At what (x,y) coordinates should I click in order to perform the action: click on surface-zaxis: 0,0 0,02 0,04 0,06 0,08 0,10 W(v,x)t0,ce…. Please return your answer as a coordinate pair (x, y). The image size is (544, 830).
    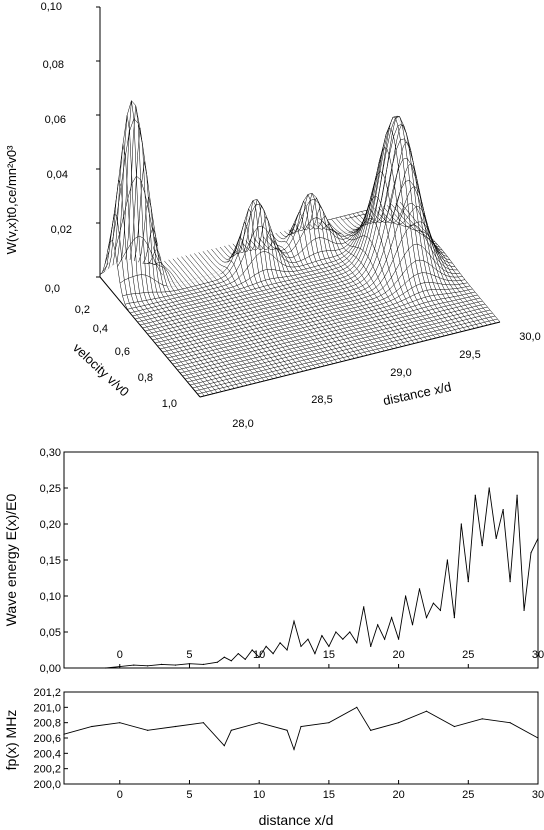
    Looking at the image, I should click on (38, 148).